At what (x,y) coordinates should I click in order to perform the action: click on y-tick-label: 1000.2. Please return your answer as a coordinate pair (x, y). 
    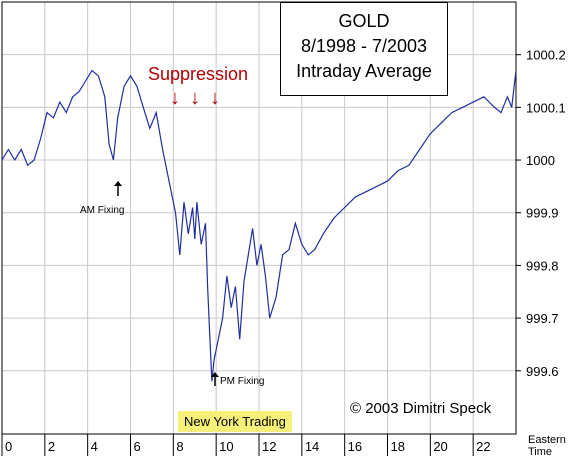
    Looking at the image, I should click on (546, 55).